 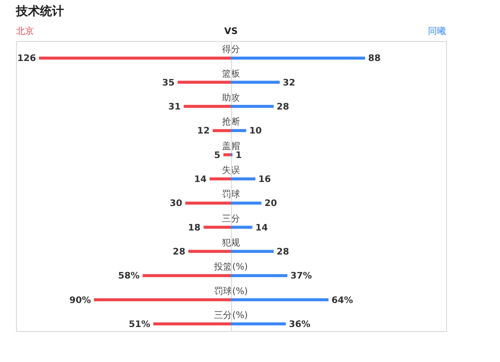 I want to click on text: 同曦, so click(x=437, y=31).